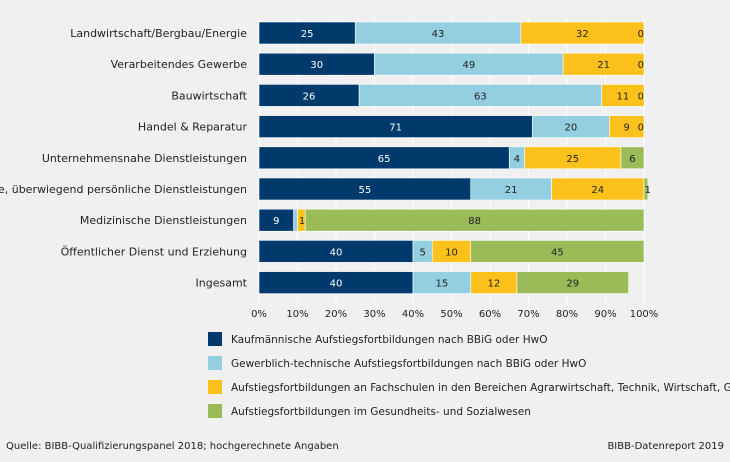 This screenshot has width=730, height=462. I want to click on bar-value-label: 63, so click(480, 96).